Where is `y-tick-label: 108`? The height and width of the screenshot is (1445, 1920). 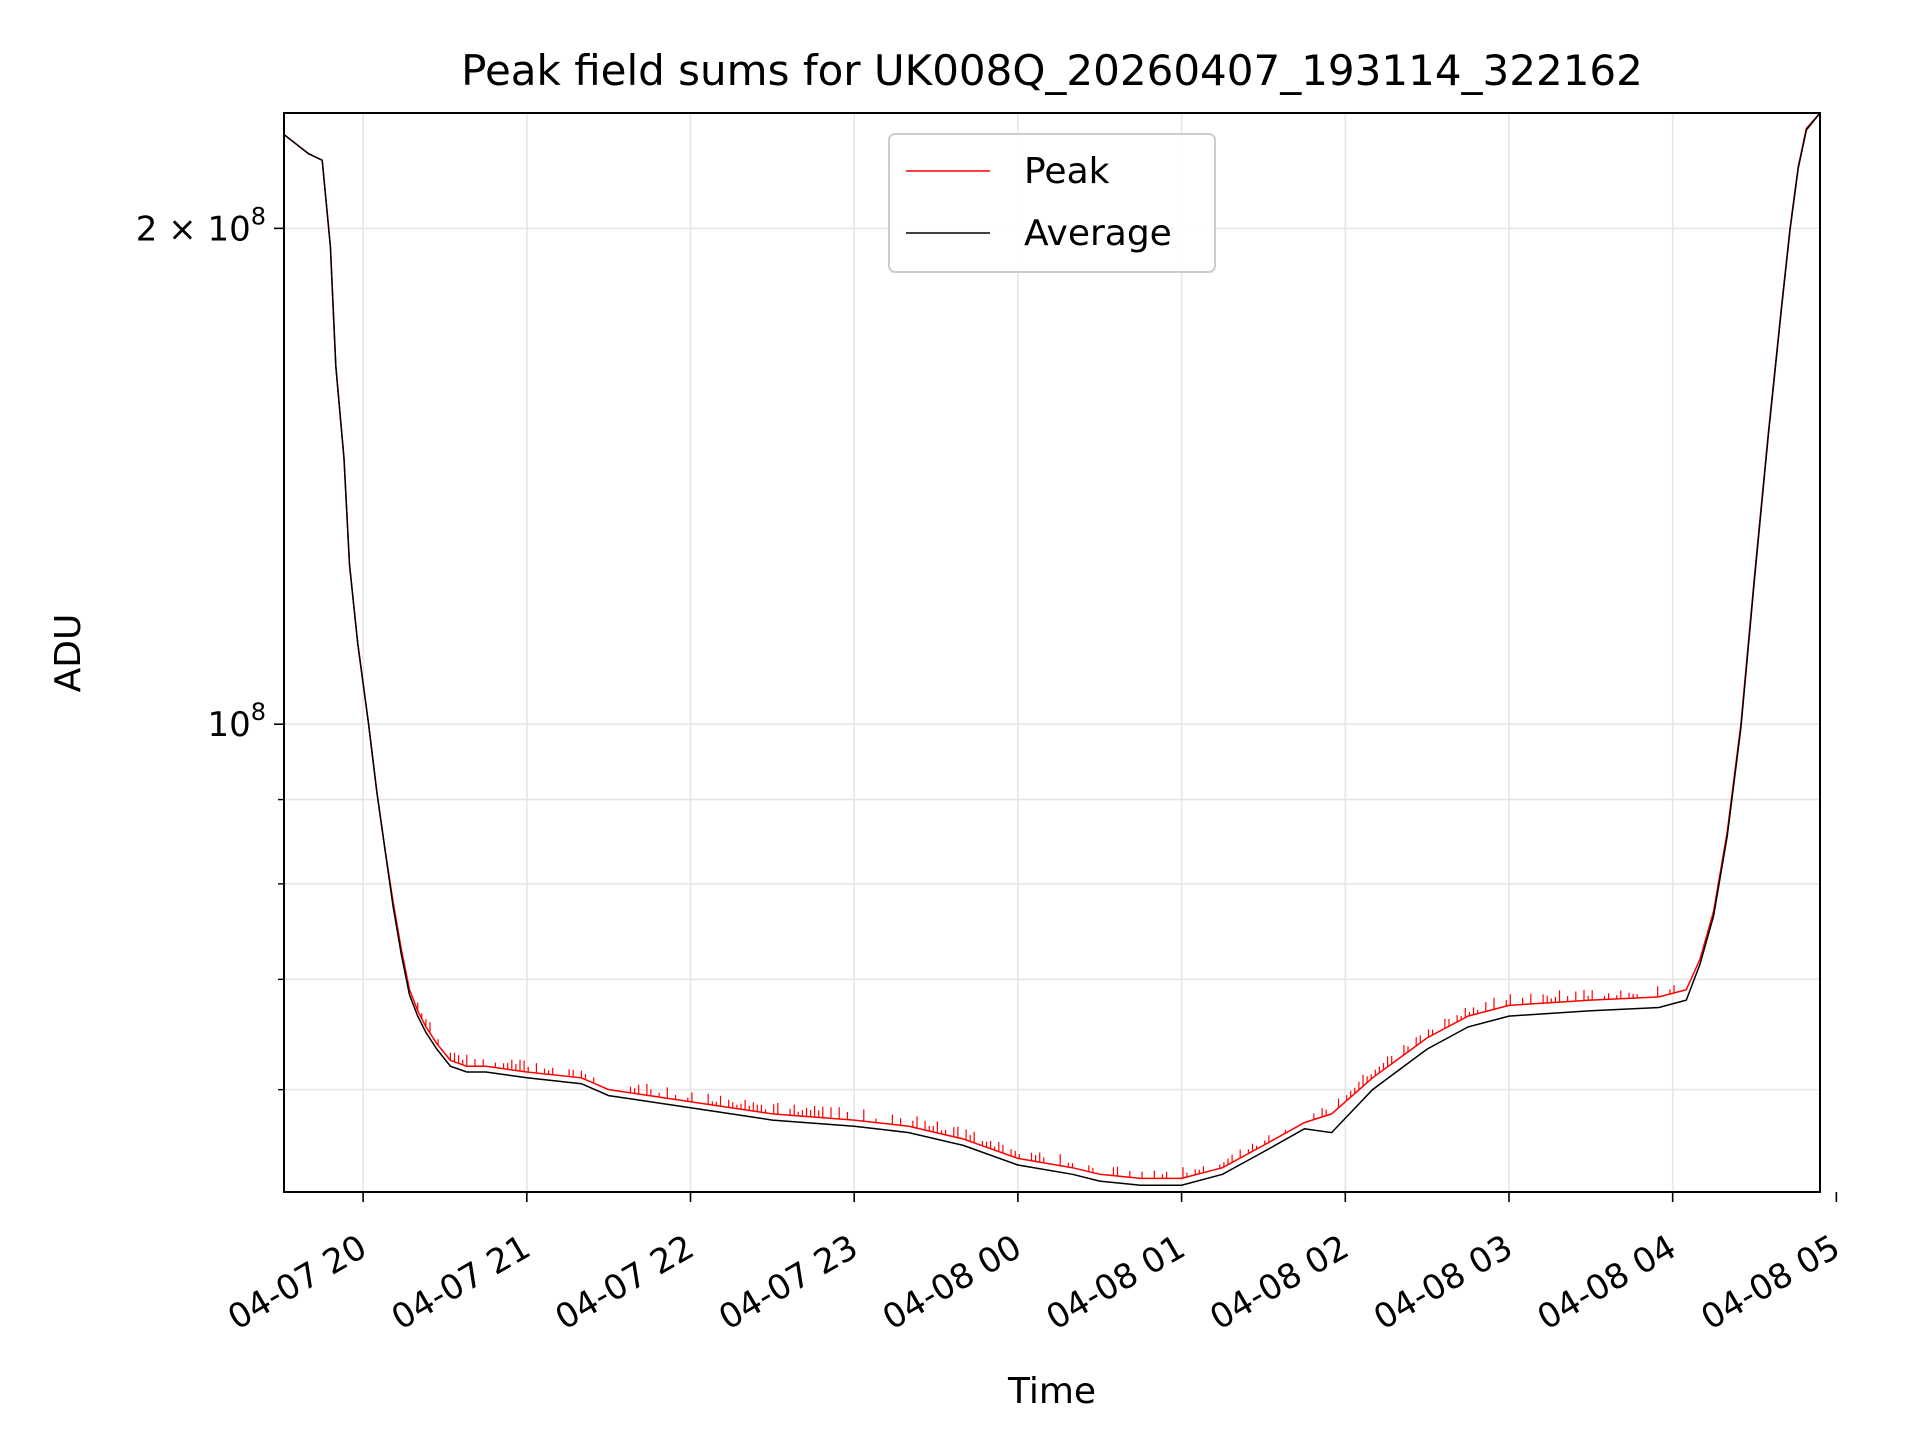
y-tick-label: 108 is located at coordinates (236, 721).